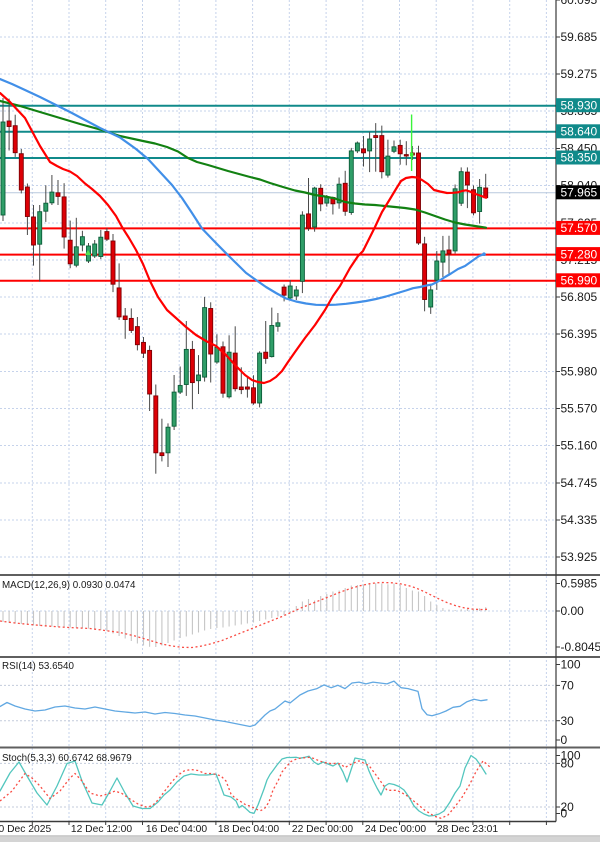  Describe the element at coordinates (579, 520) in the screenshot. I see `svg-text: 54.335` at that location.